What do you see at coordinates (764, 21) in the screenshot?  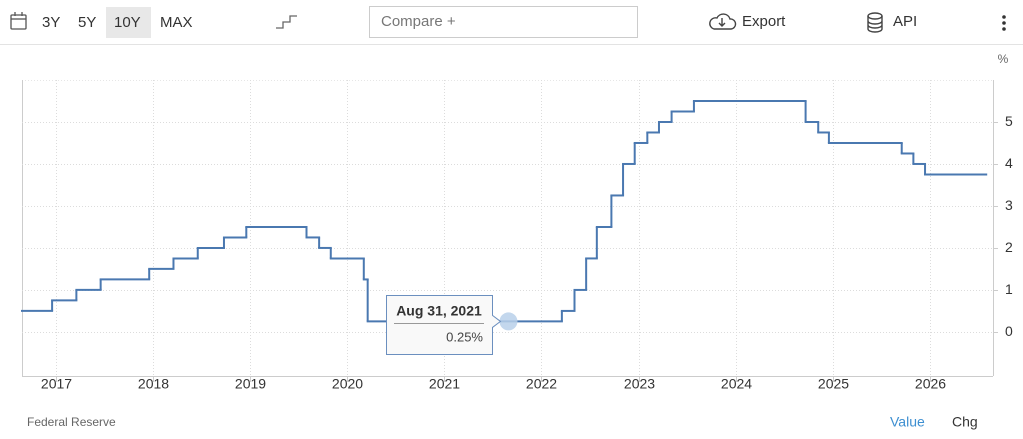 I see `export-button: Export` at bounding box center [764, 21].